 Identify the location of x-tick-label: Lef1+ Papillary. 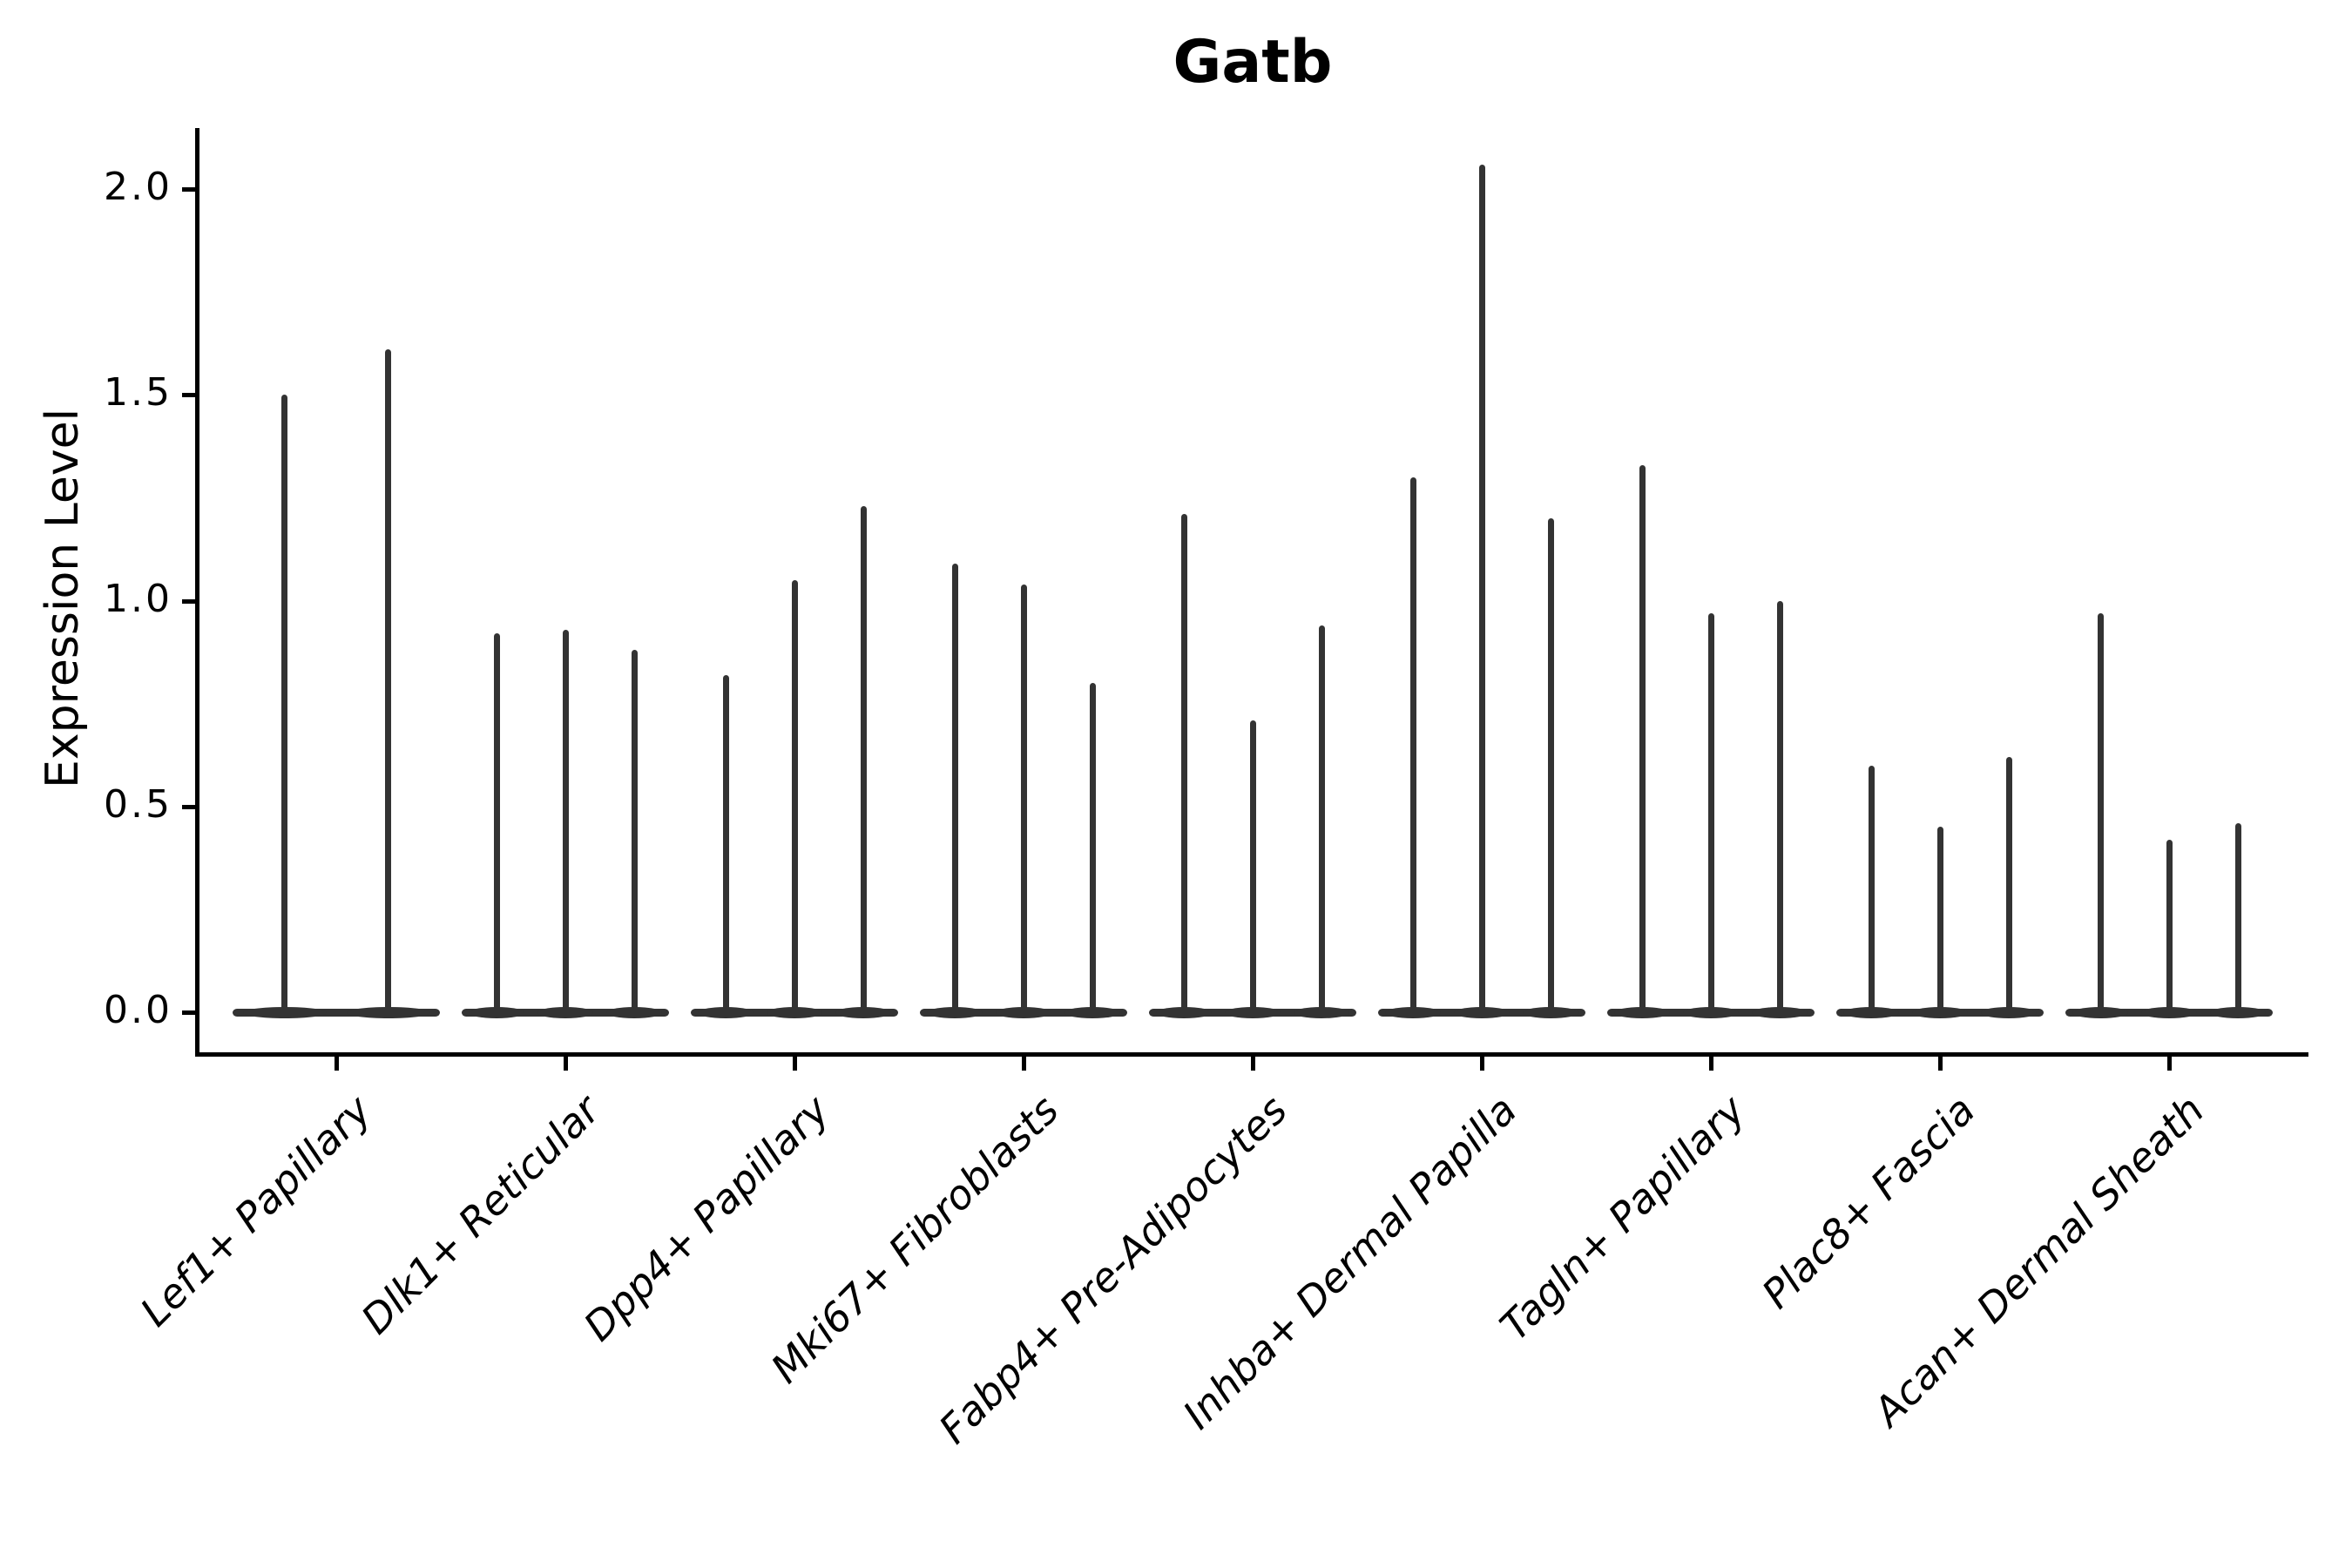
(256, 1211).